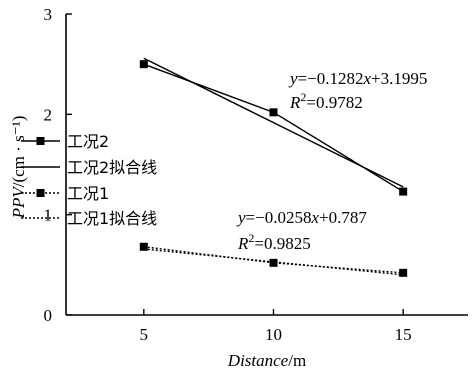  Describe the element at coordinates (65, 141) in the screenshot. I see `legend-item: 工况2` at that location.